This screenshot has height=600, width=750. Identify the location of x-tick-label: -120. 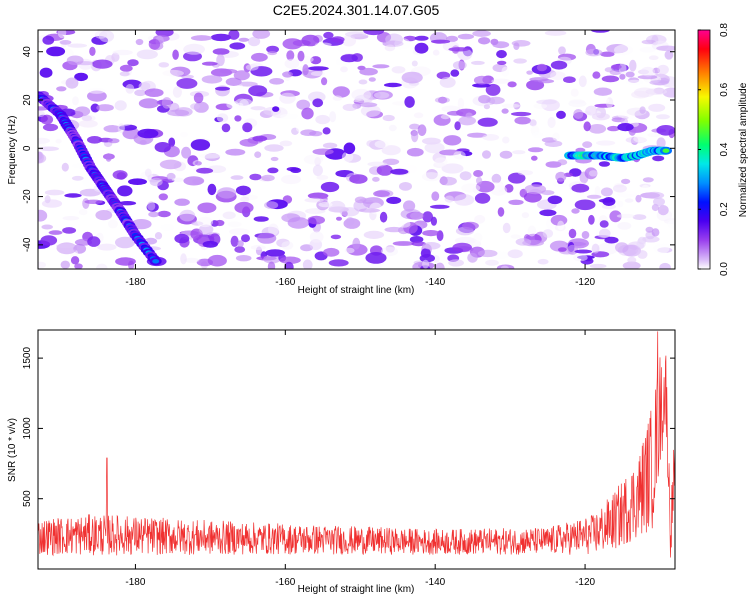
(585, 282).